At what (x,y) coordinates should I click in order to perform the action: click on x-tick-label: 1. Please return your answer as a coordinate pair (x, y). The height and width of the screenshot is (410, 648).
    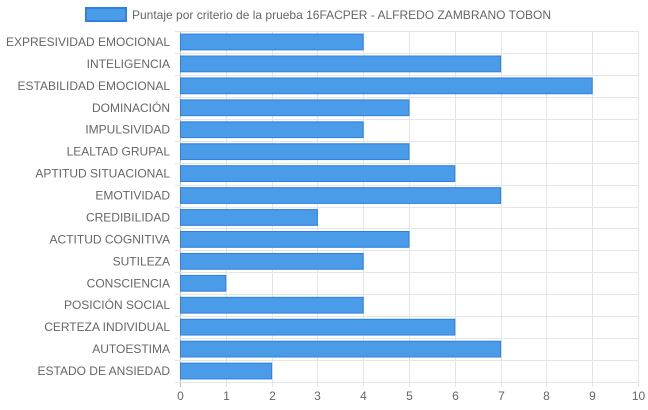
    Looking at the image, I should click on (226, 396).